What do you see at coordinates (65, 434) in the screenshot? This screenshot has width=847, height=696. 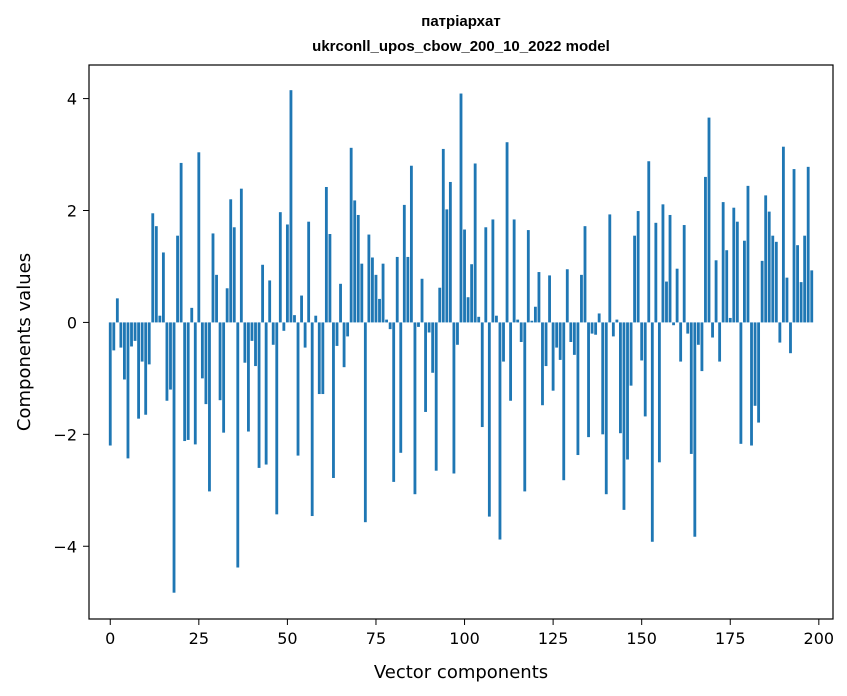 I see `y-tick-label: −2` at bounding box center [65, 434].